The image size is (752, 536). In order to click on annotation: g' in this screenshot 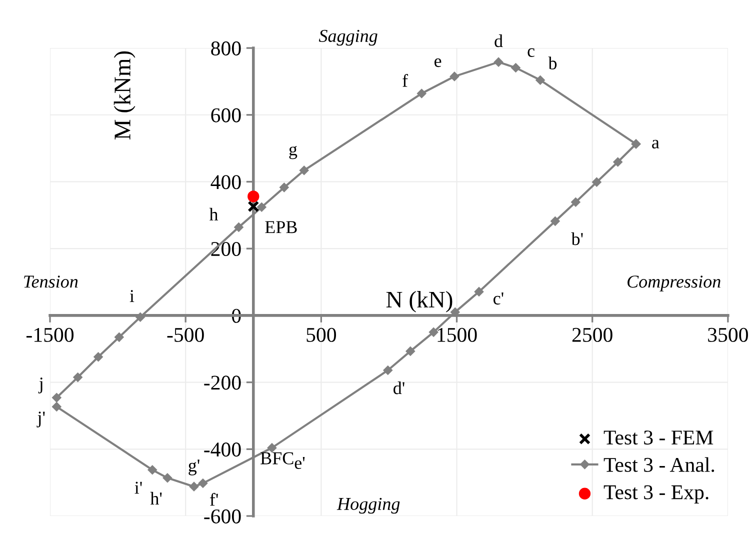, I will do `click(194, 468)`.